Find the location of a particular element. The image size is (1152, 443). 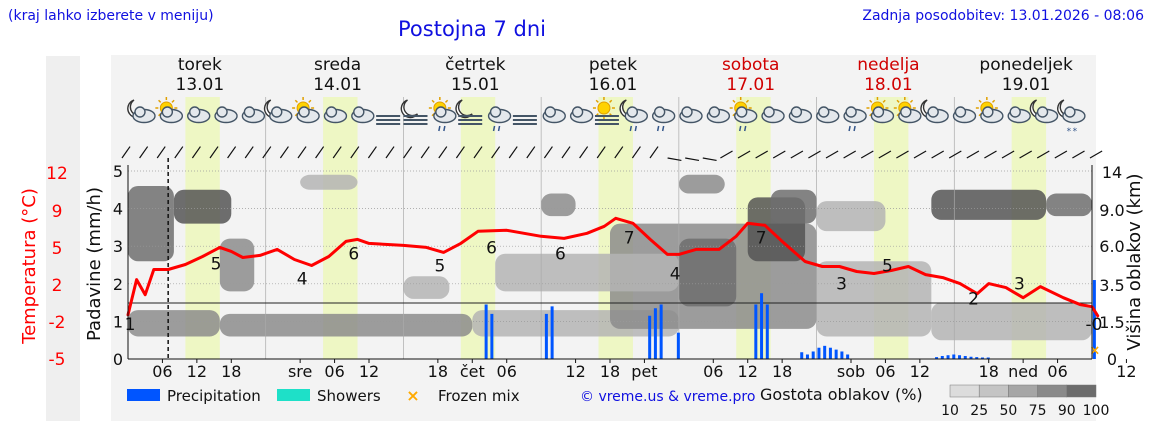

precipitation-layer: × is located at coordinates (792, 319).